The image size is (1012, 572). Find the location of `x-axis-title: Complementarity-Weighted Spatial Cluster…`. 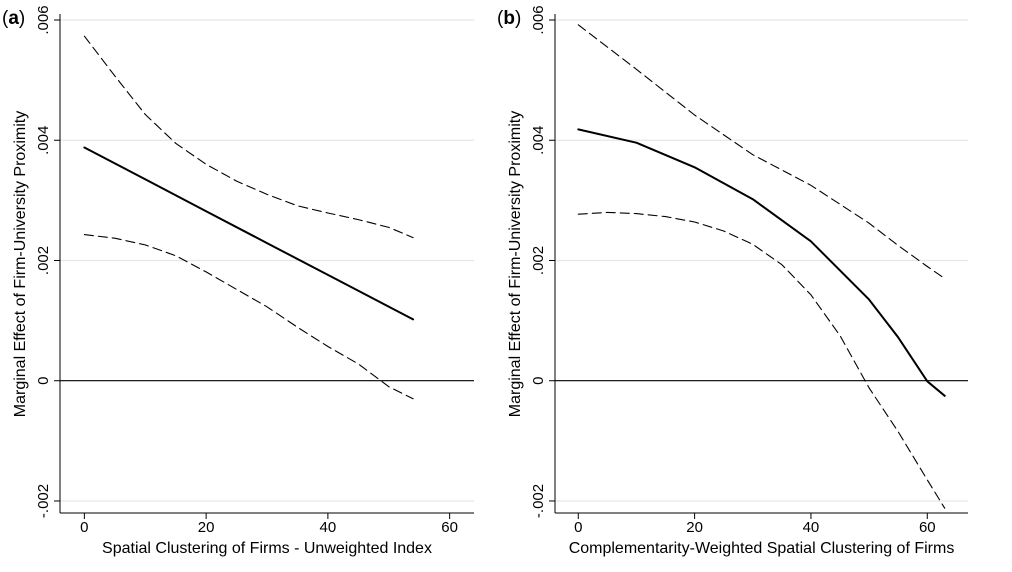

x-axis-title: Complementarity-Weighted Spatial Cluster… is located at coordinates (762, 548).